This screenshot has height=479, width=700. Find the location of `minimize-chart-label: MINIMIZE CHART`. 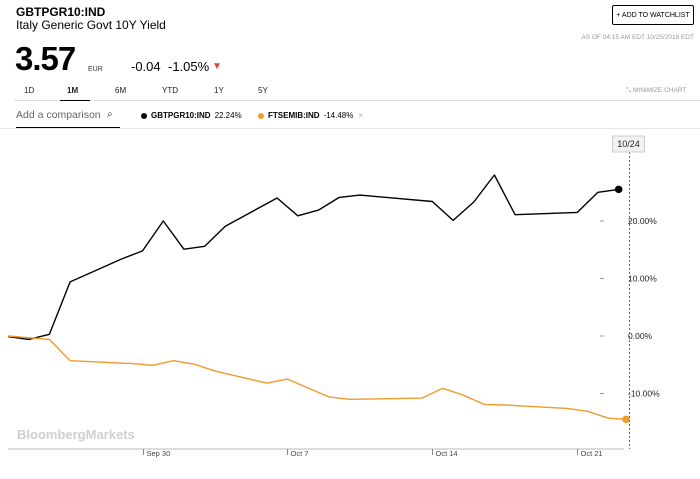

minimize-chart-label: MINIMIZE CHART is located at coordinates (660, 90).